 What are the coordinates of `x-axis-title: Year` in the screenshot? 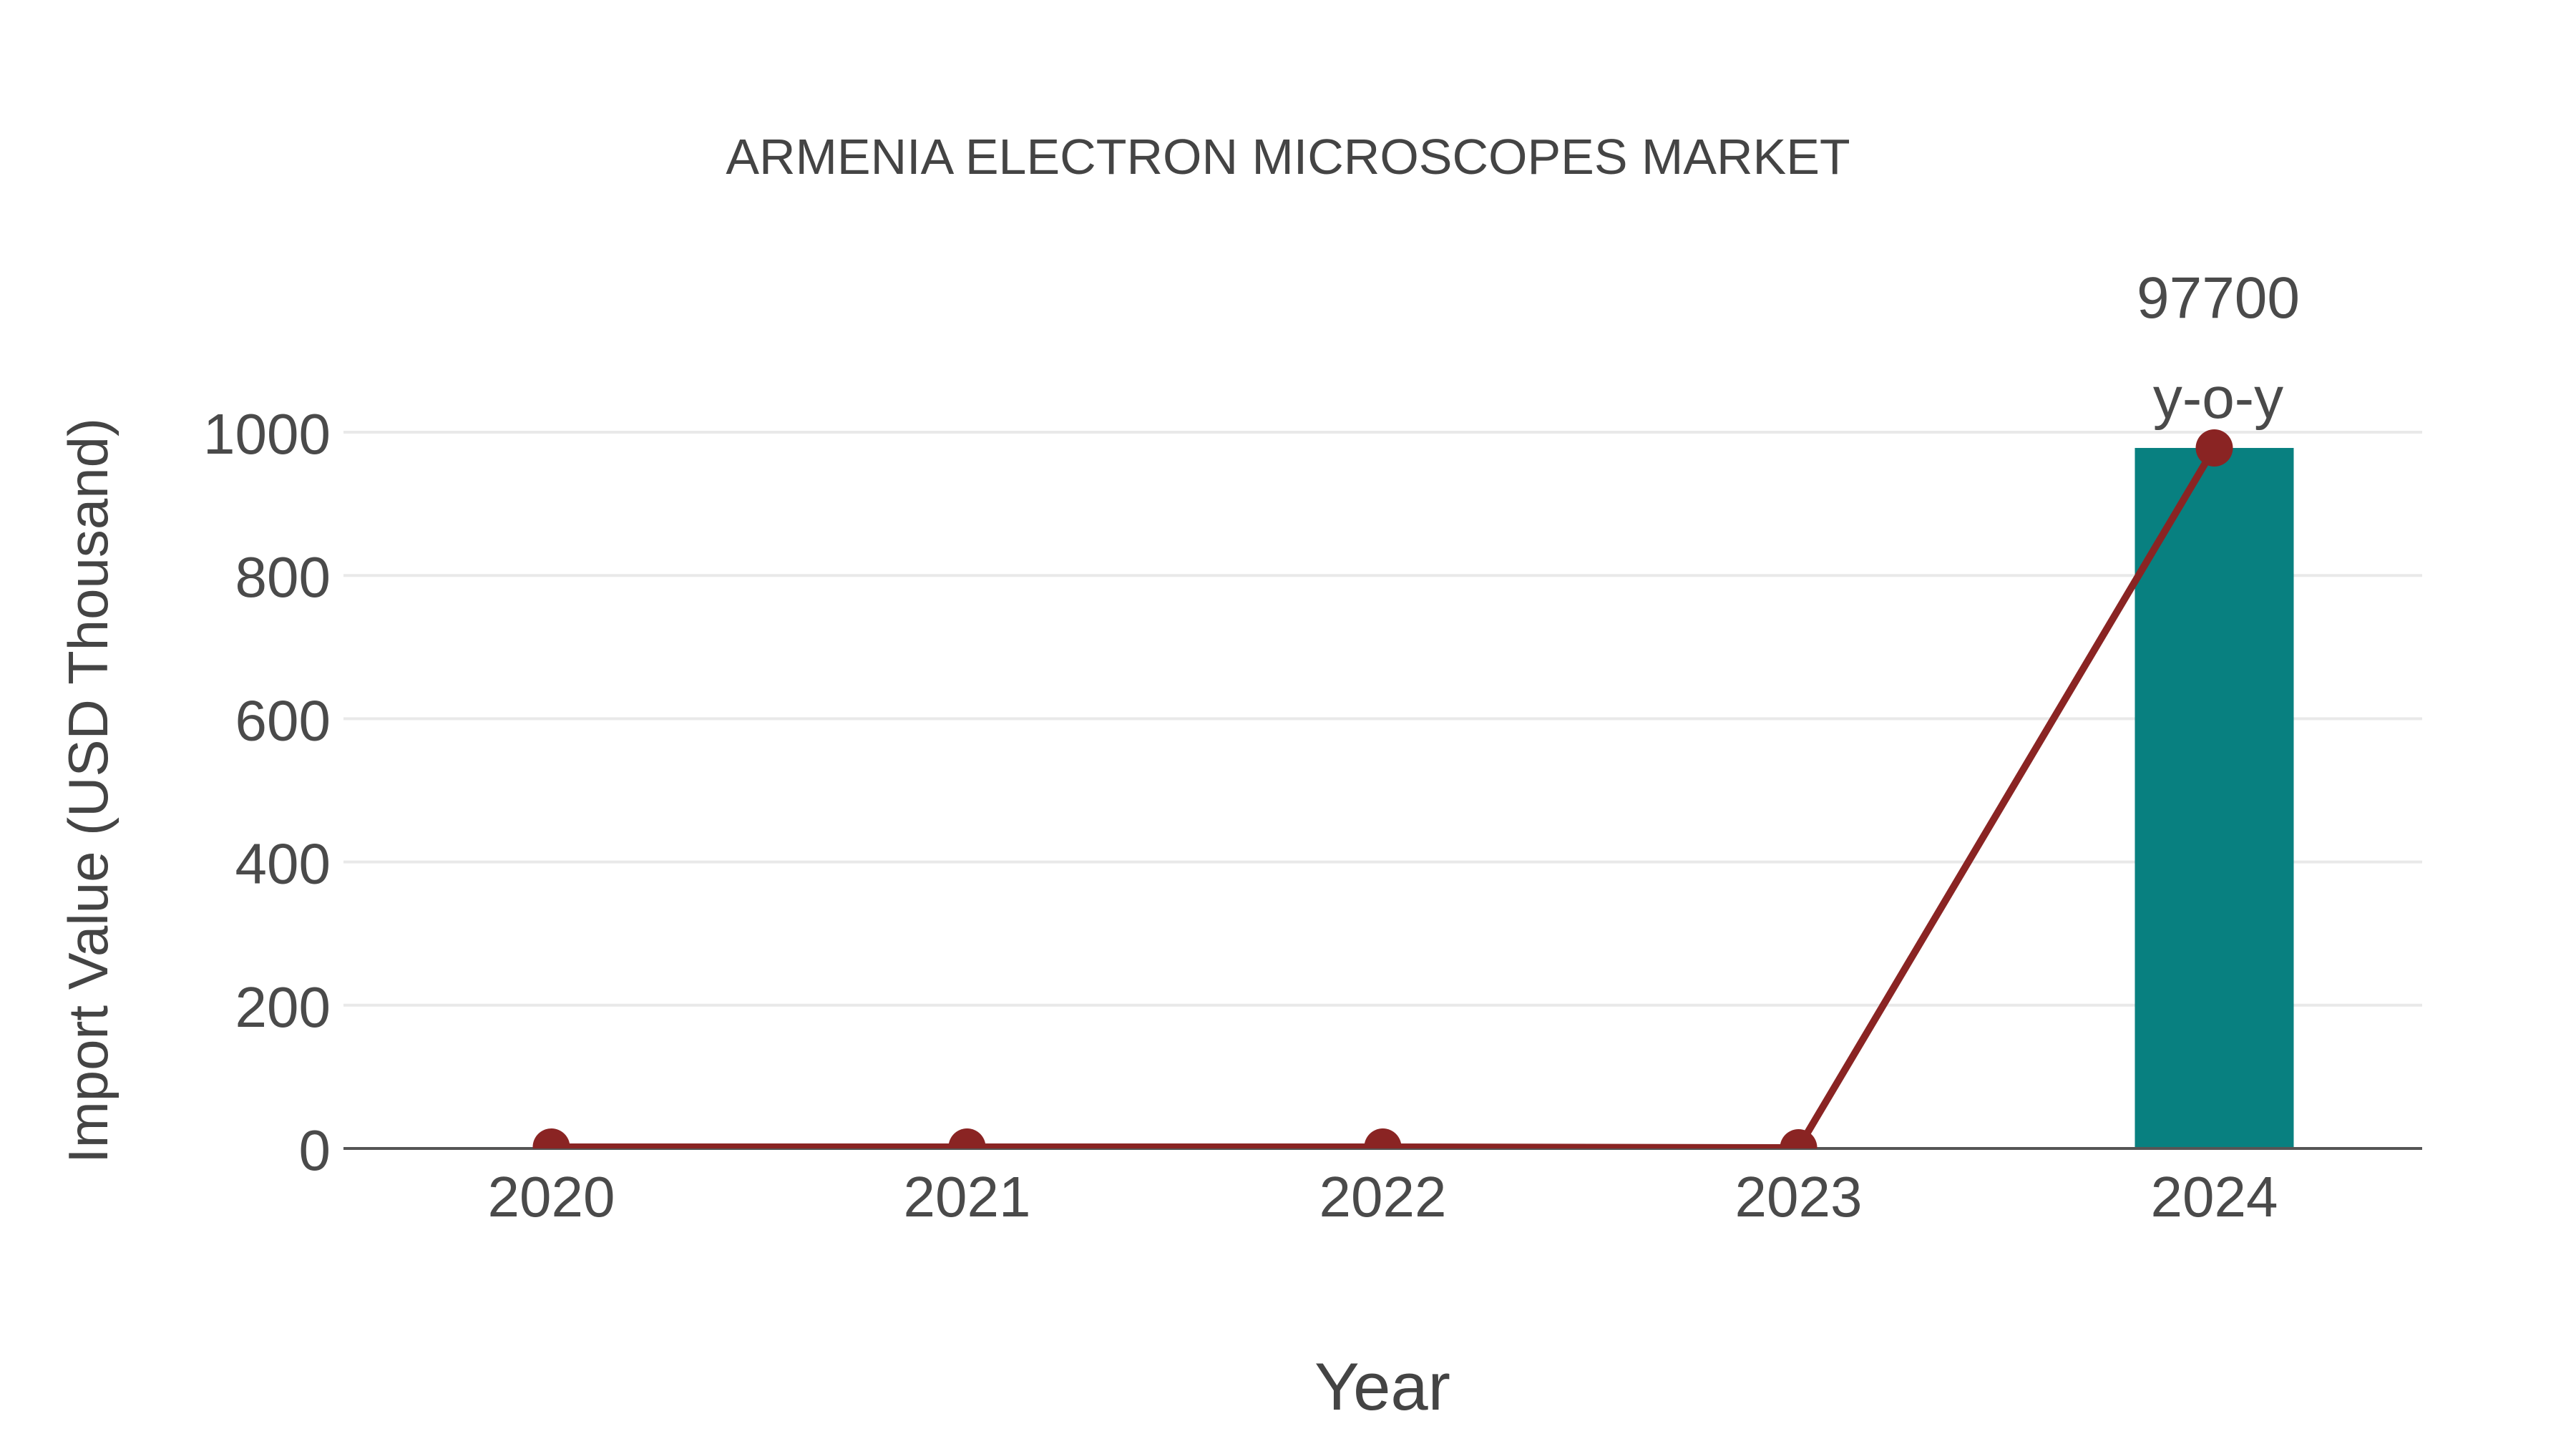 It's located at (1382, 1386).